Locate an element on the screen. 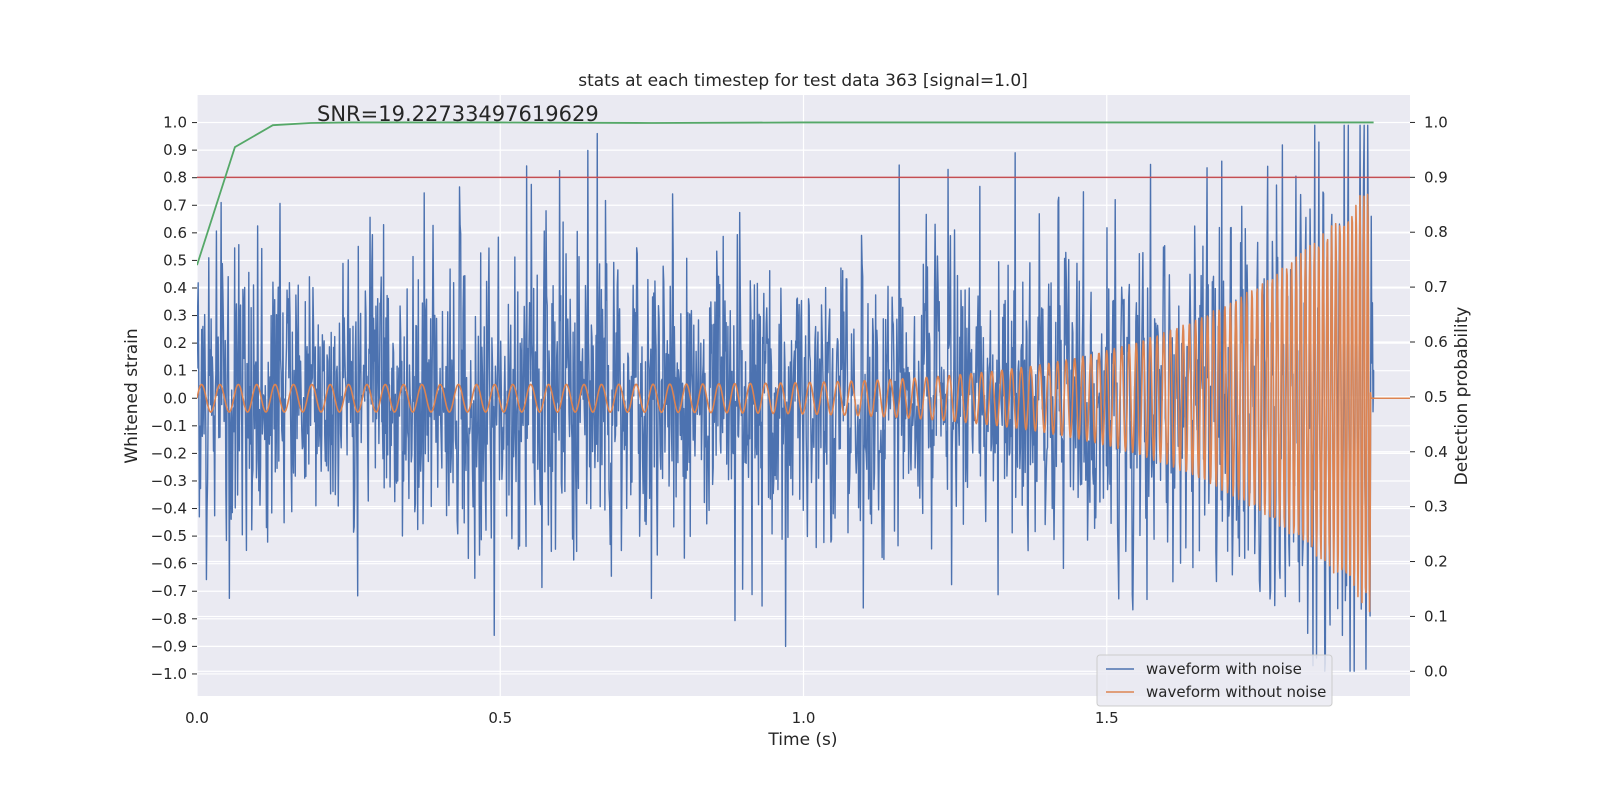 This screenshot has width=1600, height=800. x-axis-ticks: 0.0 0.5 1.0 1.5 is located at coordinates (652, 718).